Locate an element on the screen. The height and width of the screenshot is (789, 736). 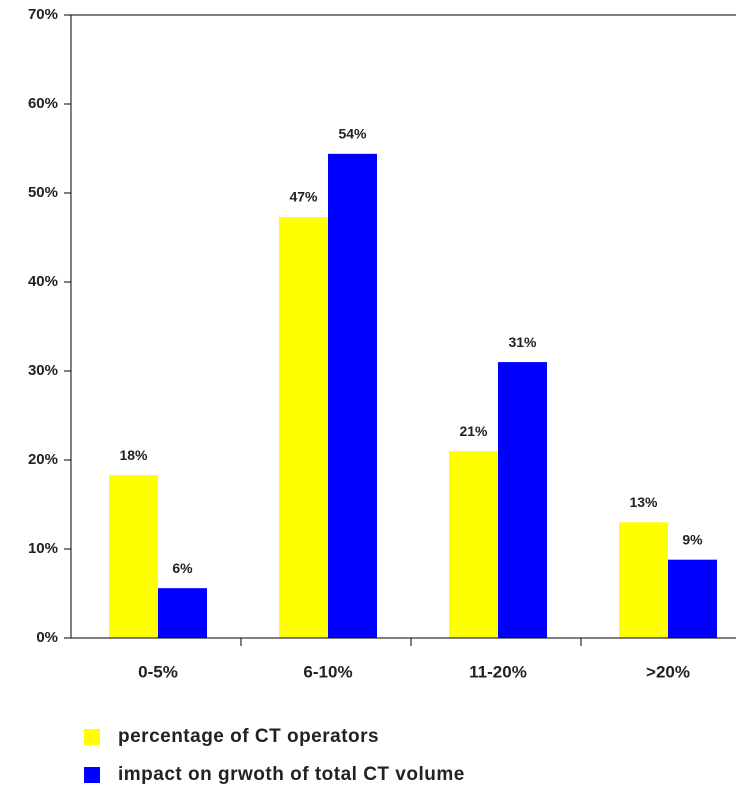
y-tick-label: 10% is located at coordinates (43, 548).